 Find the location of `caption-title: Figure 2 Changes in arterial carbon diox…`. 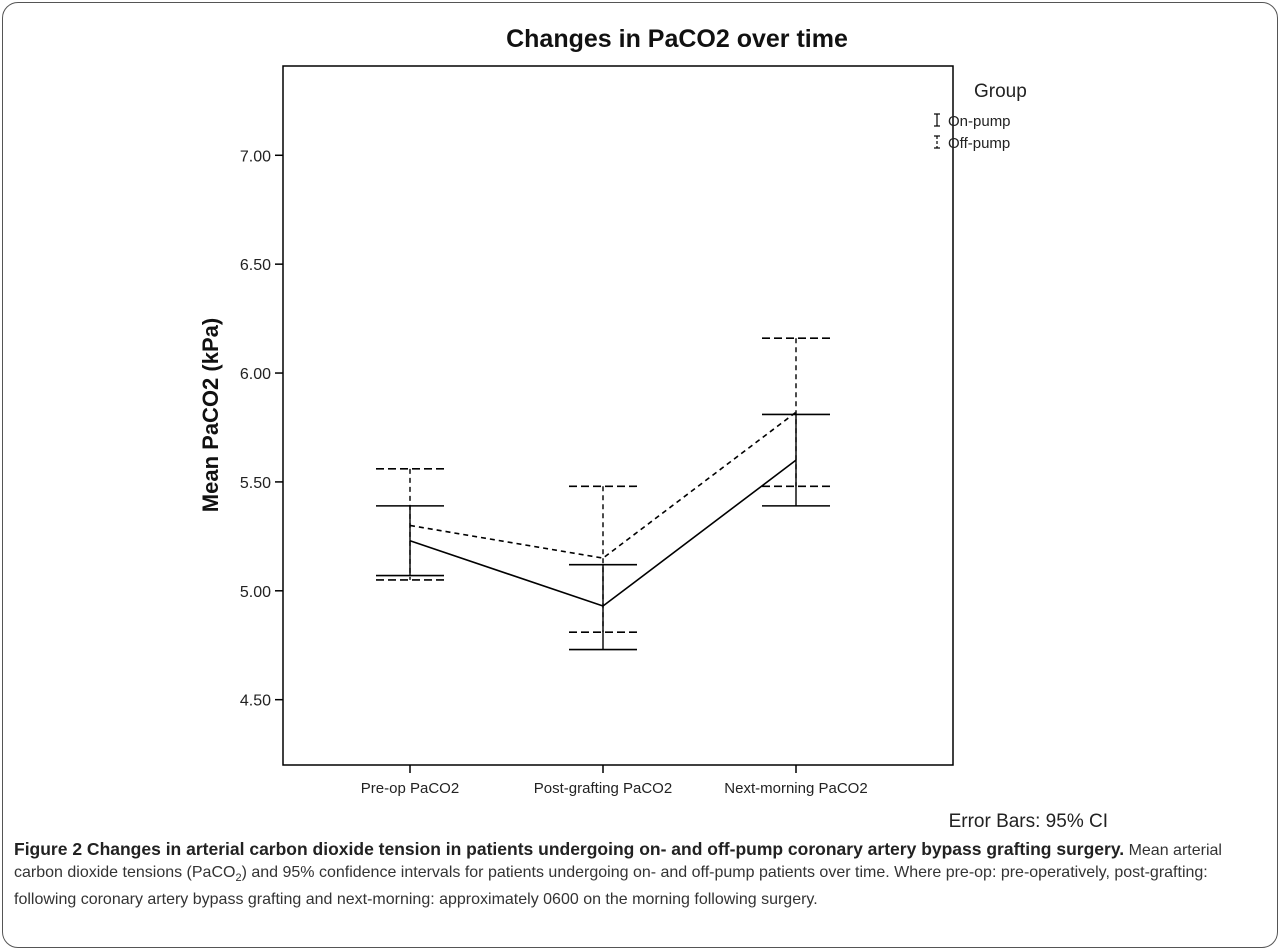

caption-title: Figure 2 Changes in arterial carbon diox… is located at coordinates (569, 849).